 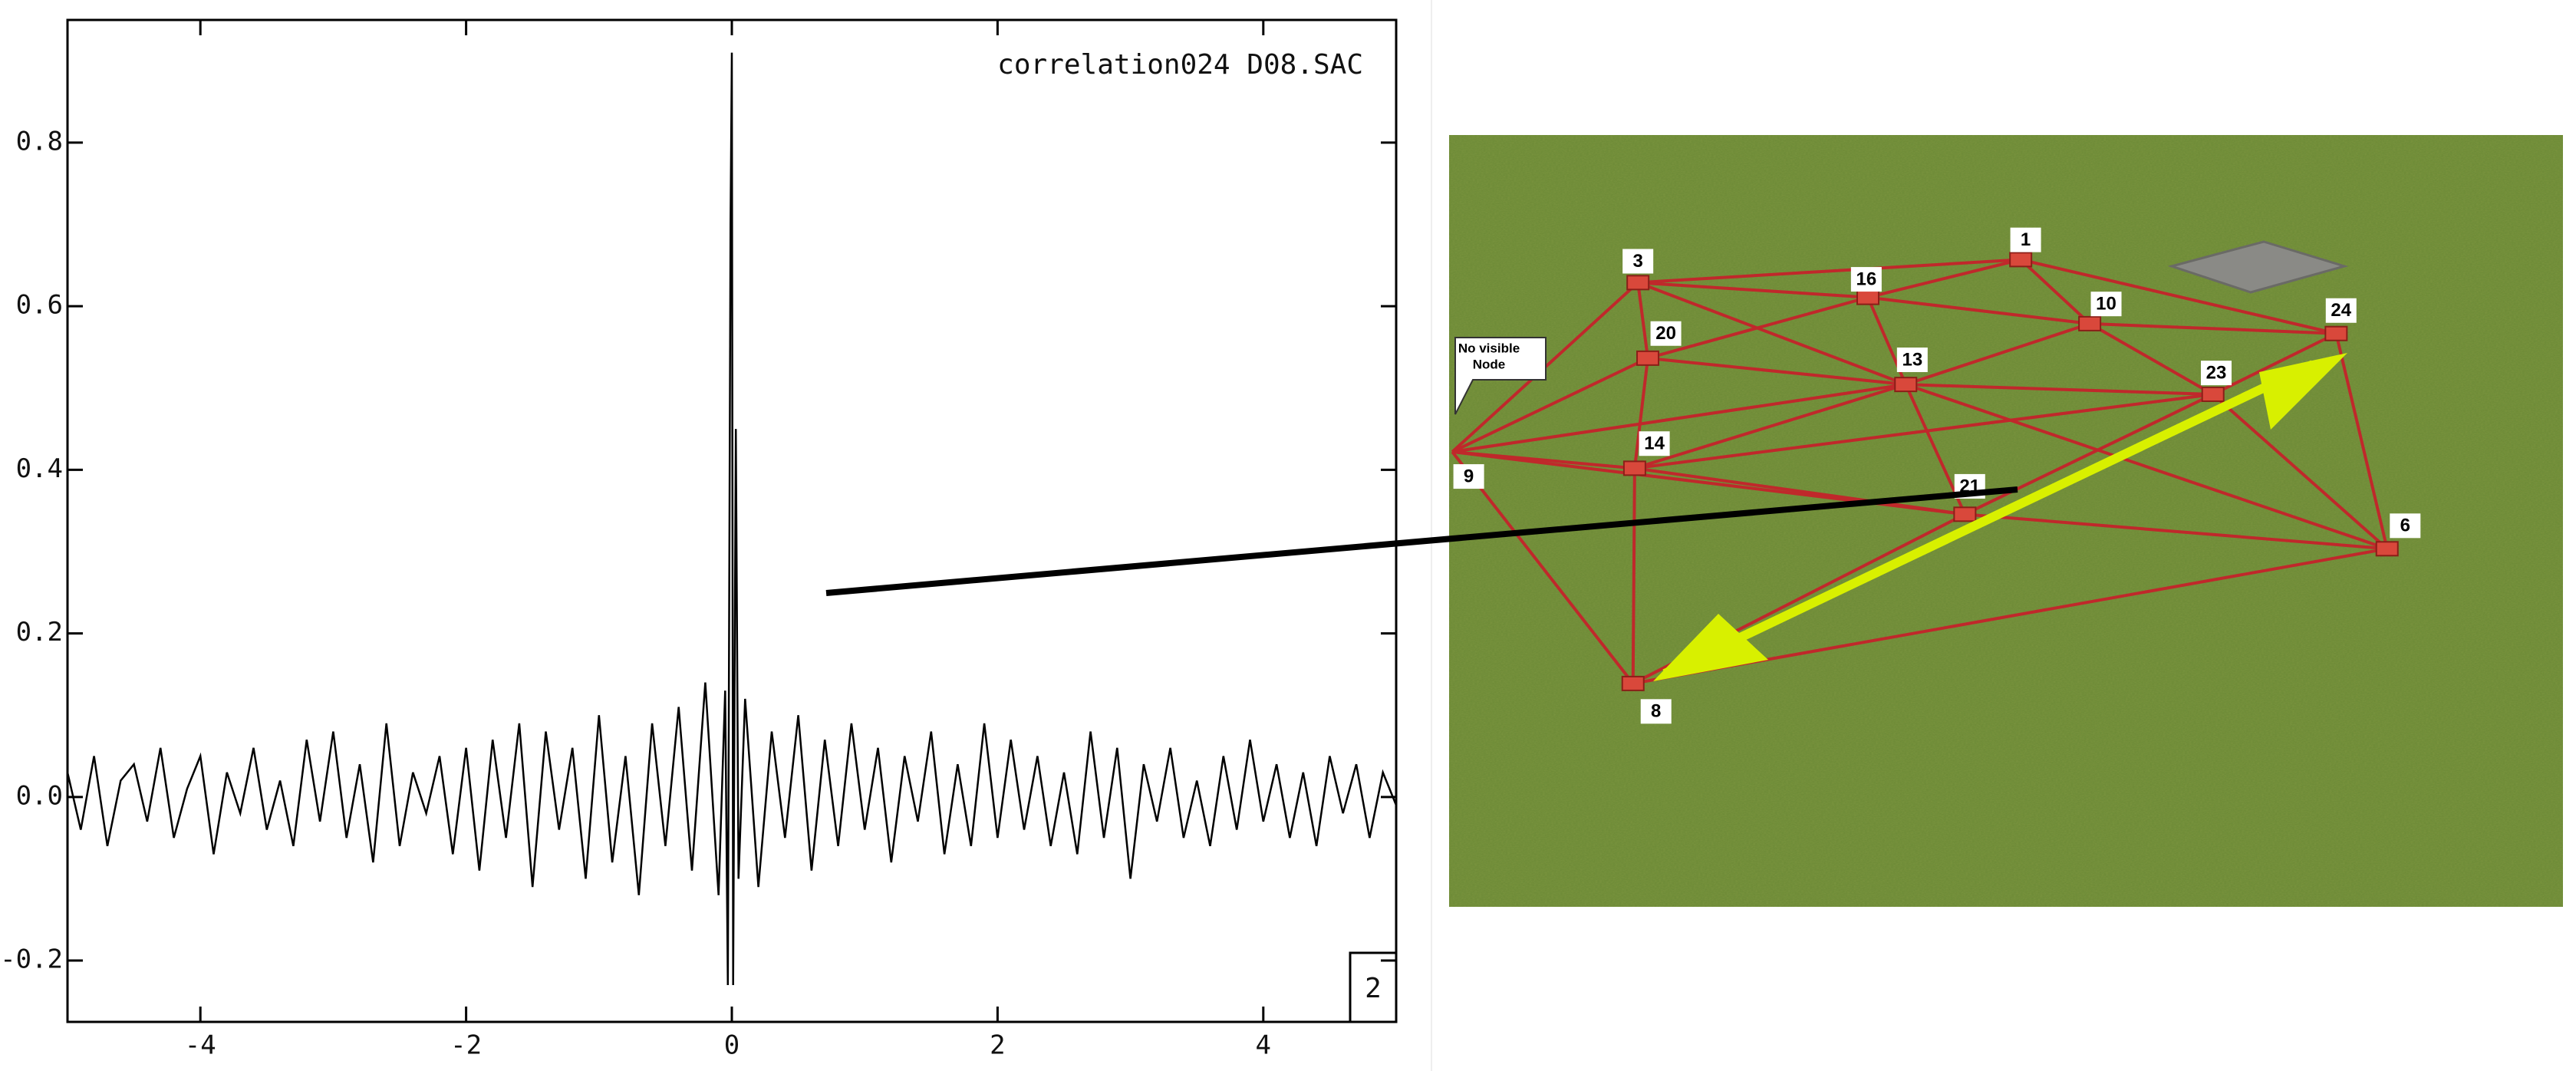 I want to click on node-label: 23, so click(x=2216, y=372).